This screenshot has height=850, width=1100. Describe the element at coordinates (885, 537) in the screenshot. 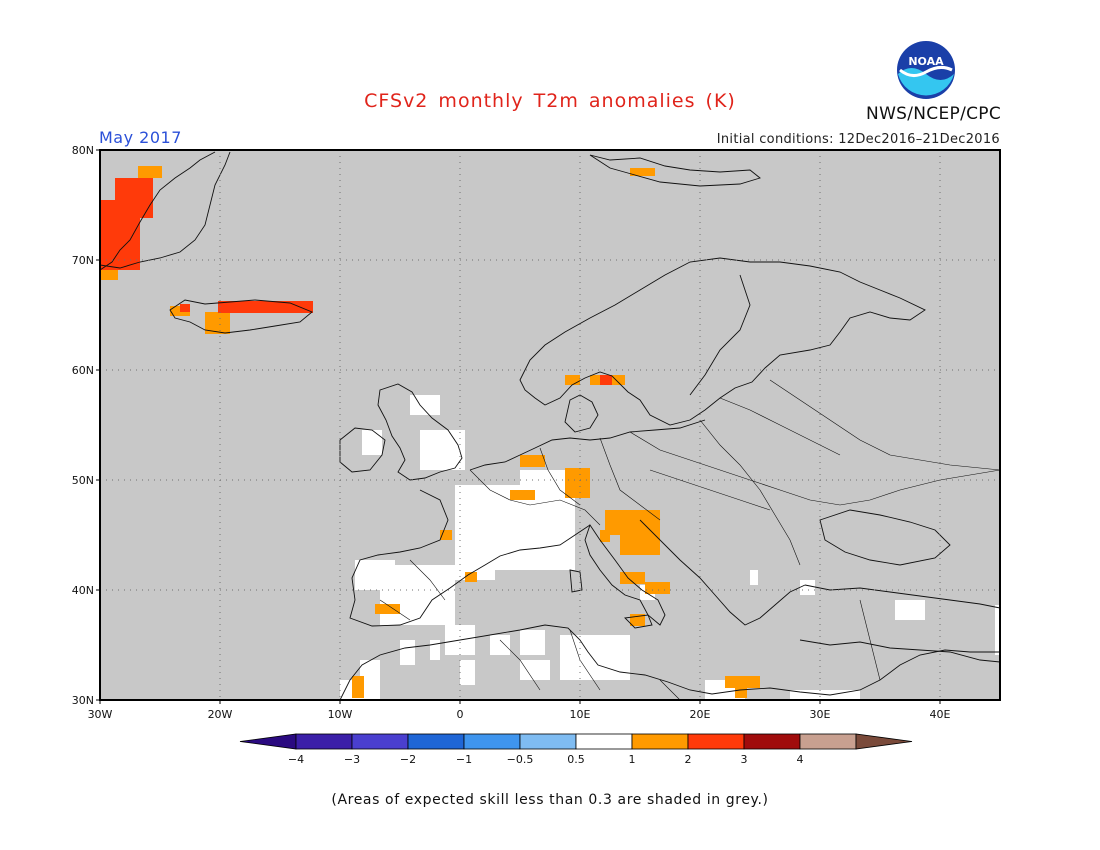

I see `black-sea-coast` at that location.